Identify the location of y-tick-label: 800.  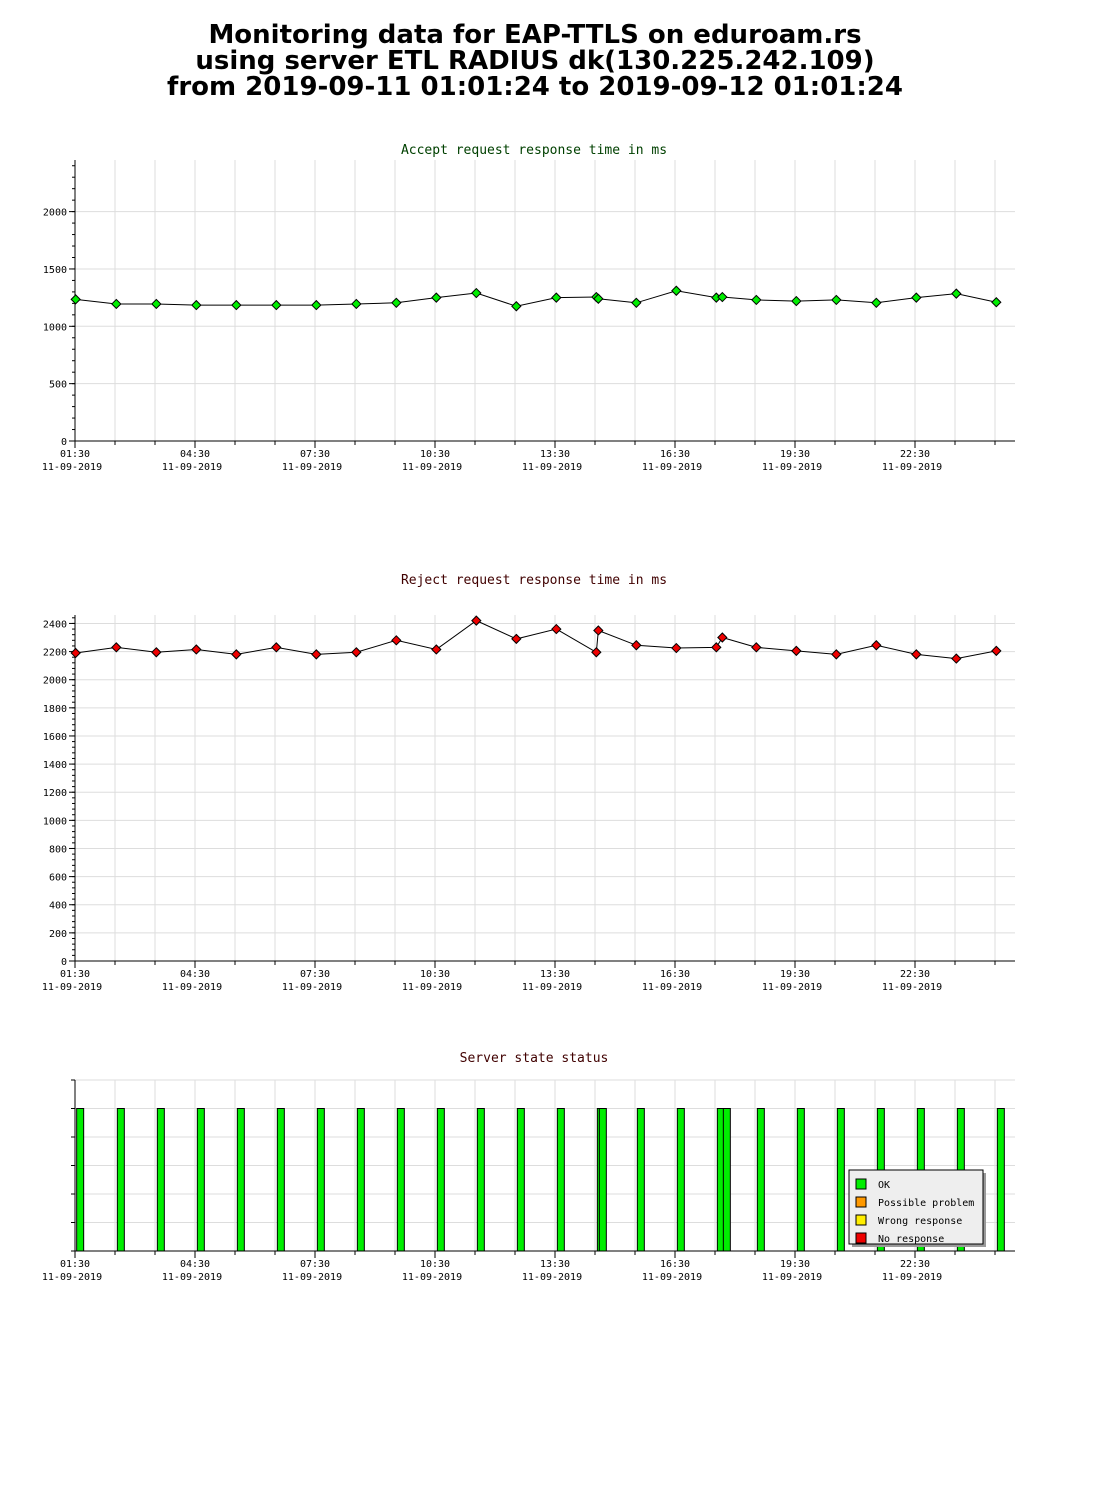
(58, 849).